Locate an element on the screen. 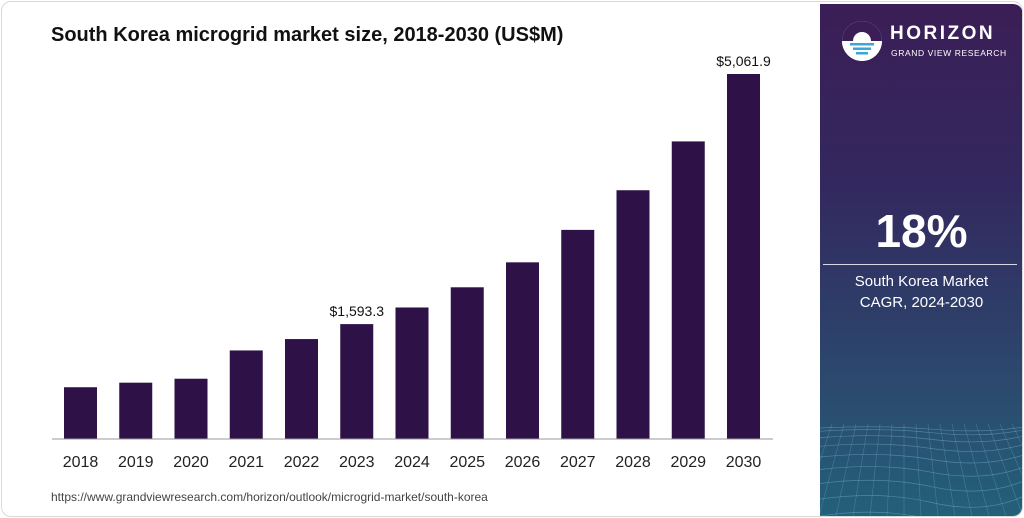  x-tick-label-2030: 2030 is located at coordinates (744, 462).